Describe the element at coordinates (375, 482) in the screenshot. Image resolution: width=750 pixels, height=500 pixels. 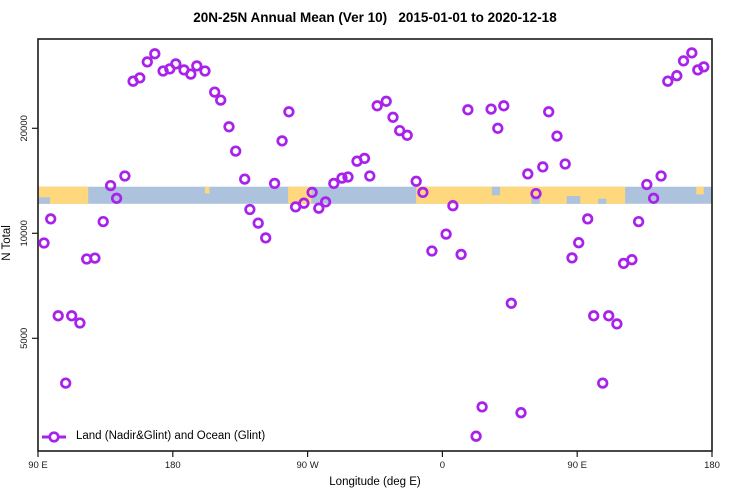
I see `x-axis-label: Longitude (deg E)` at that location.